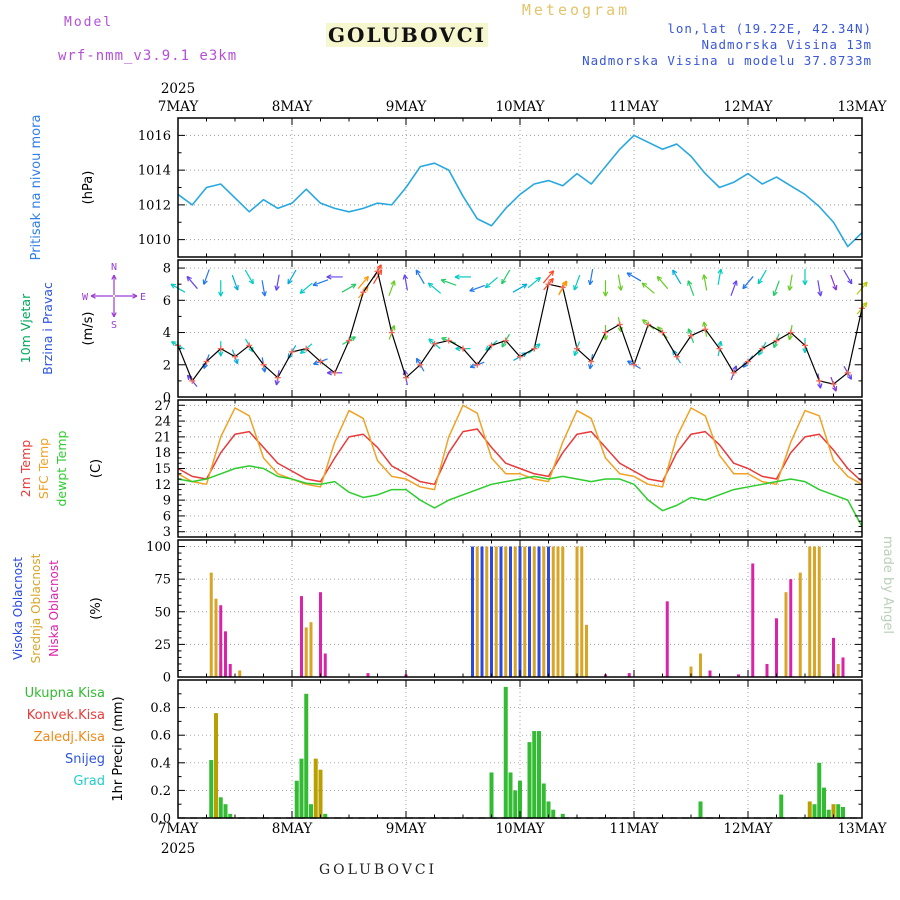 The image size is (900, 900). I want to click on compass-letter: S, so click(114, 325).